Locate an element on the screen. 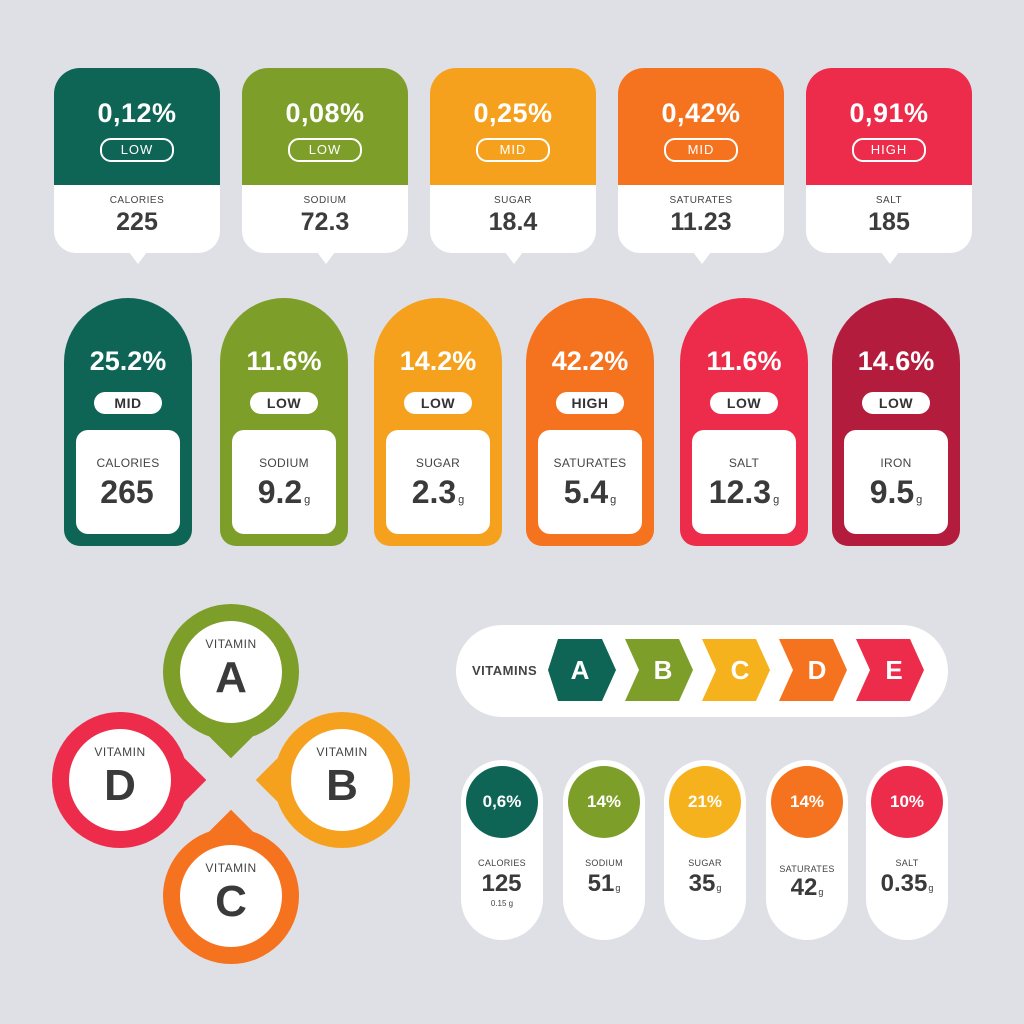 This screenshot has height=1024, width=1024. value-box: IRON 9.5 g is located at coordinates (896, 482).